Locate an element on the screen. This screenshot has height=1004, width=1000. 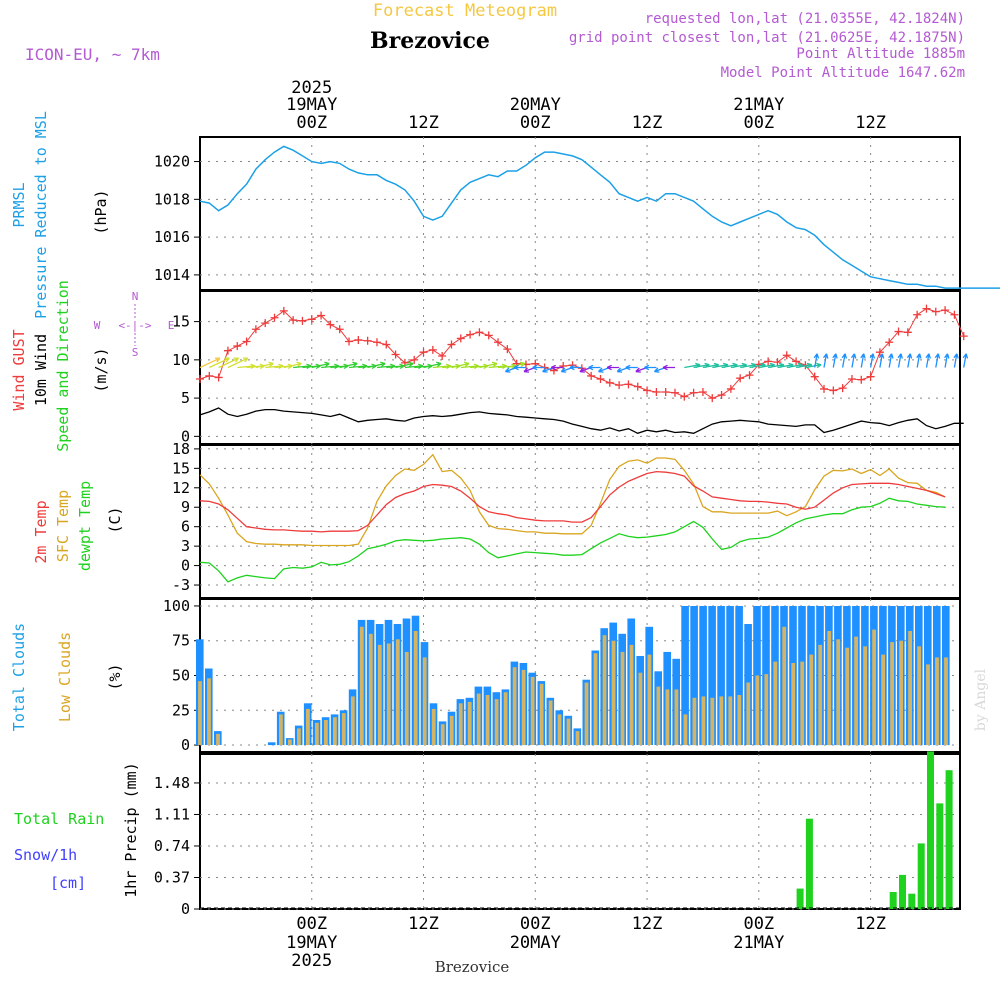
top-hour-0: 00Z is located at coordinates (311, 123).